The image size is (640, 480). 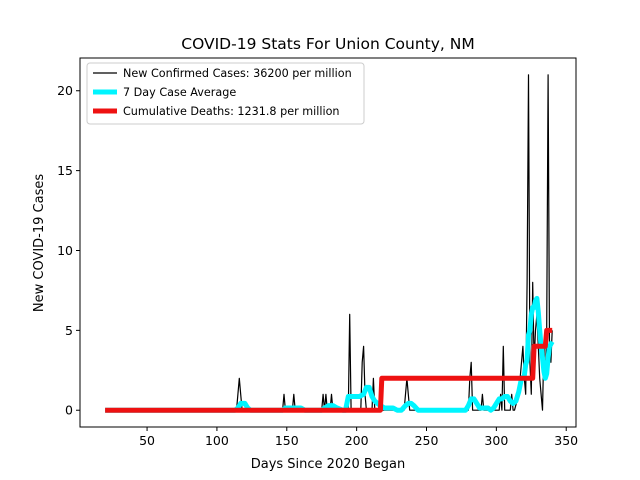 I want to click on legend-label: 7 Day Case Average, so click(x=179, y=92).